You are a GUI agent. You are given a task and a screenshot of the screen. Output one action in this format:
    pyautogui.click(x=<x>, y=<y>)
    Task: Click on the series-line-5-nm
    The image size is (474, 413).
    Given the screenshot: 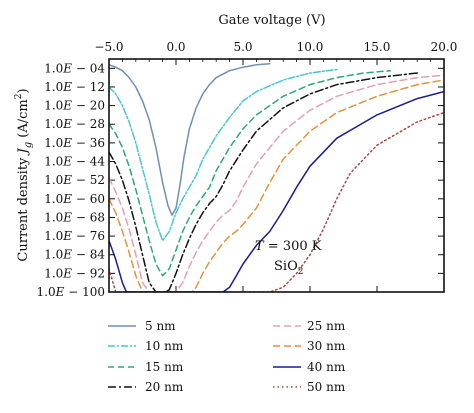 What is the action you would take?
    pyautogui.click(x=190, y=139)
    